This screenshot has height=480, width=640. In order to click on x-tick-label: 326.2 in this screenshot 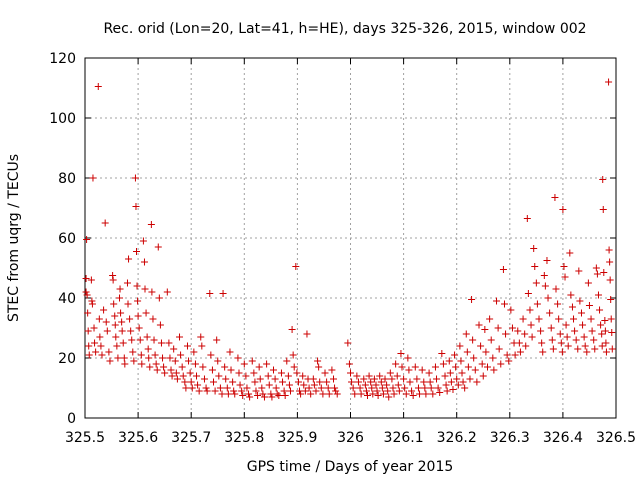, I will do `click(457, 438)`.